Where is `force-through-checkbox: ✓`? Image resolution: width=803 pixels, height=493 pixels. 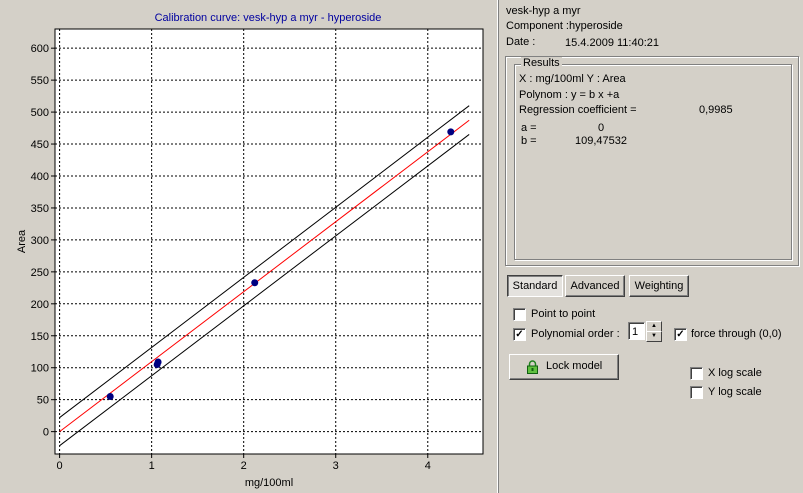
force-through-checkbox: ✓ is located at coordinates (680, 334).